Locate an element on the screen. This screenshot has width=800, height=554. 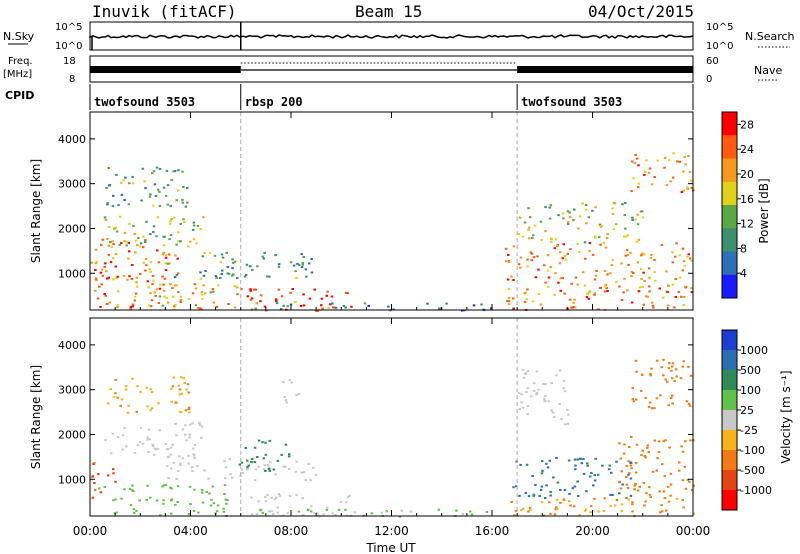
velocity-colorbar-swatch is located at coordinates (729, 420).